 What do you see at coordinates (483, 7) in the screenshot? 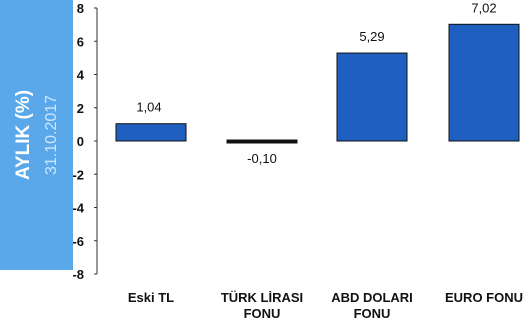
I see `data-label: 7,02` at bounding box center [483, 7].